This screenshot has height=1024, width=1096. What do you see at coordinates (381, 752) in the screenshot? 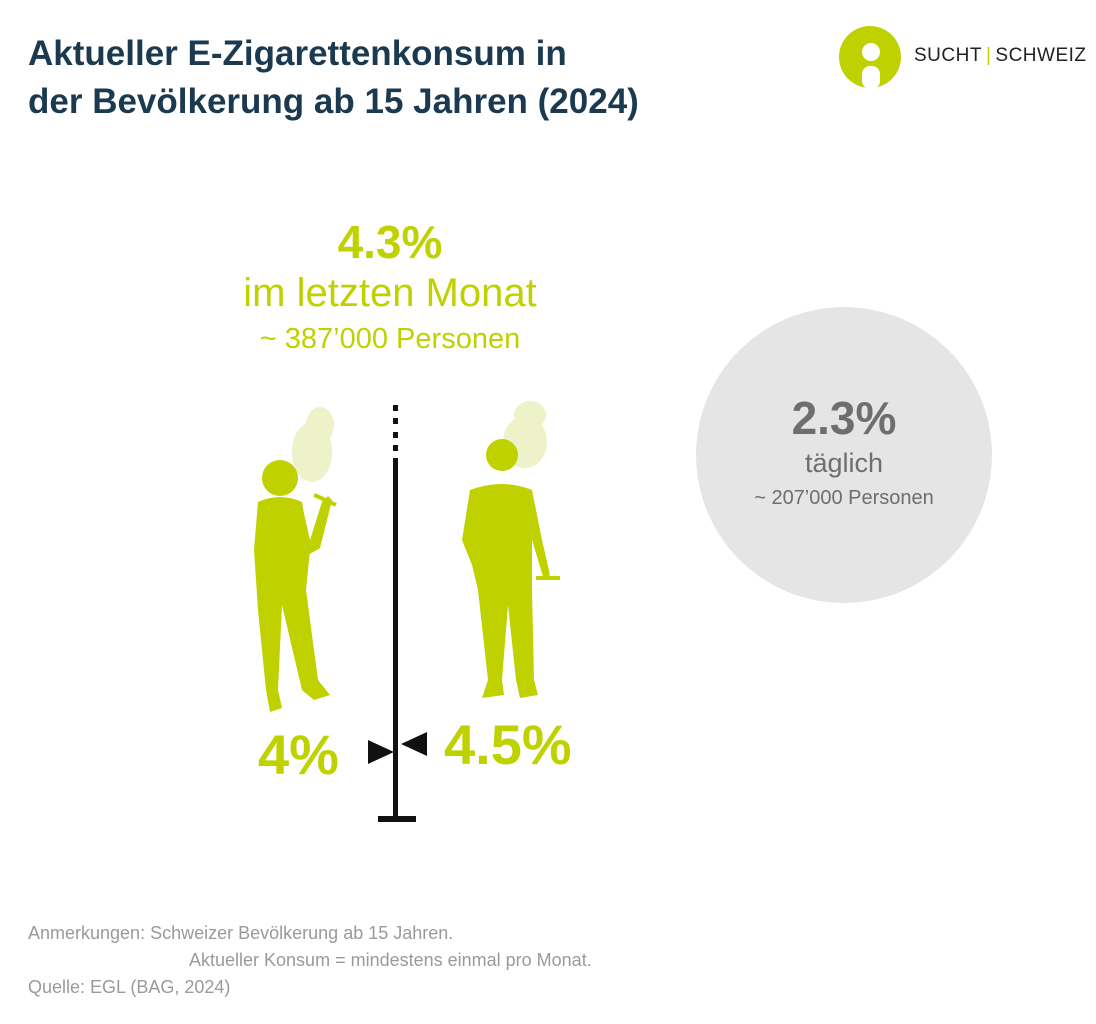
I see `marker-left-triangle` at bounding box center [381, 752].